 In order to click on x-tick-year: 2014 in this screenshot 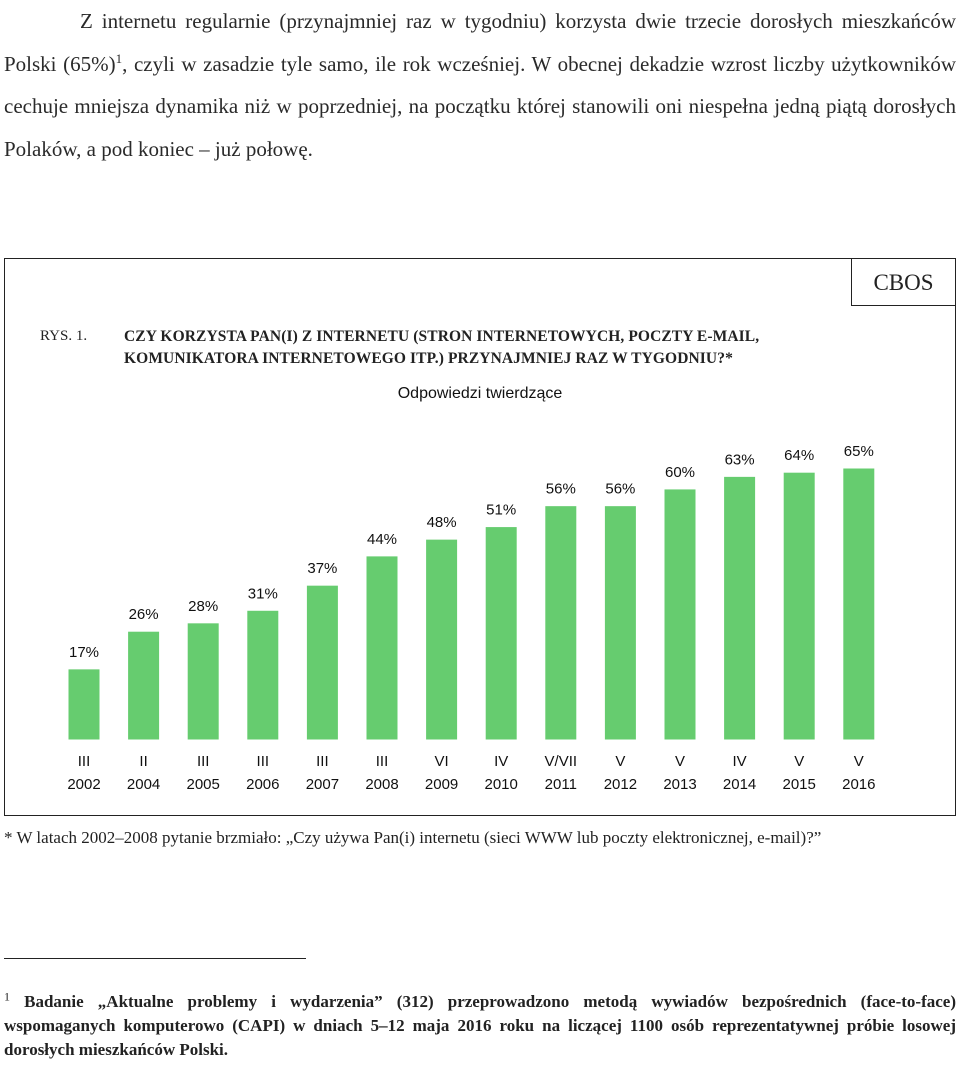, I will do `click(739, 784)`.